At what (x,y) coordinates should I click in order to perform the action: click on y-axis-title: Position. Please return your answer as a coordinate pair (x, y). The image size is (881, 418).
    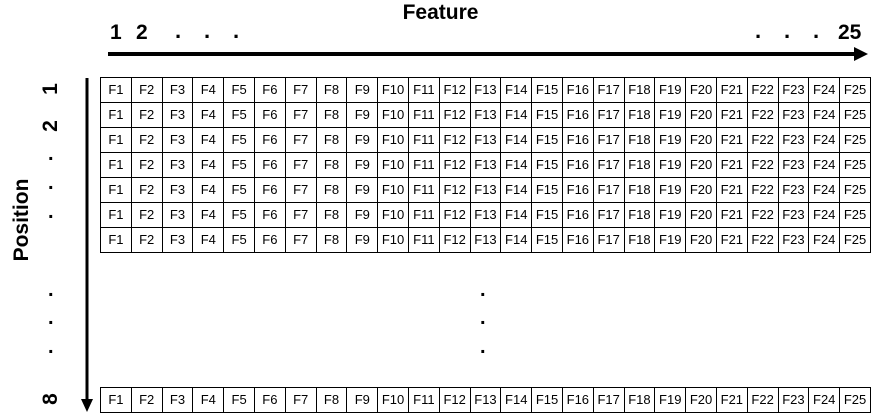
    Looking at the image, I should click on (21, 220).